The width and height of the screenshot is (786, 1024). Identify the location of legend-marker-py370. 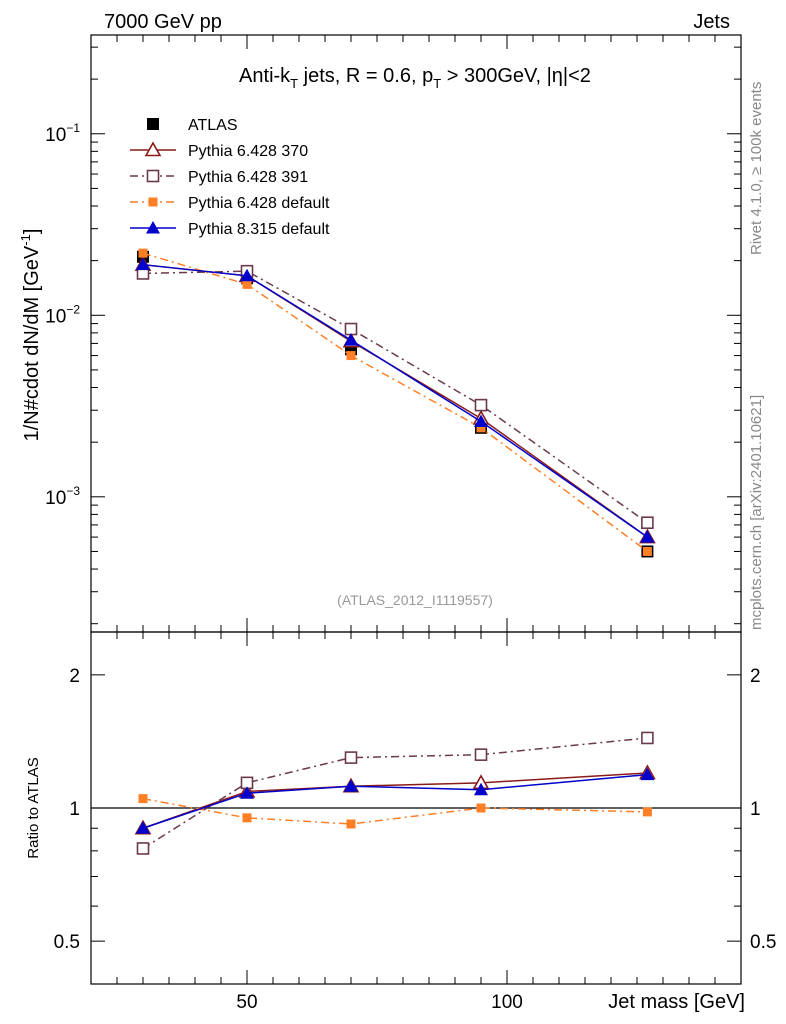
(153, 149).